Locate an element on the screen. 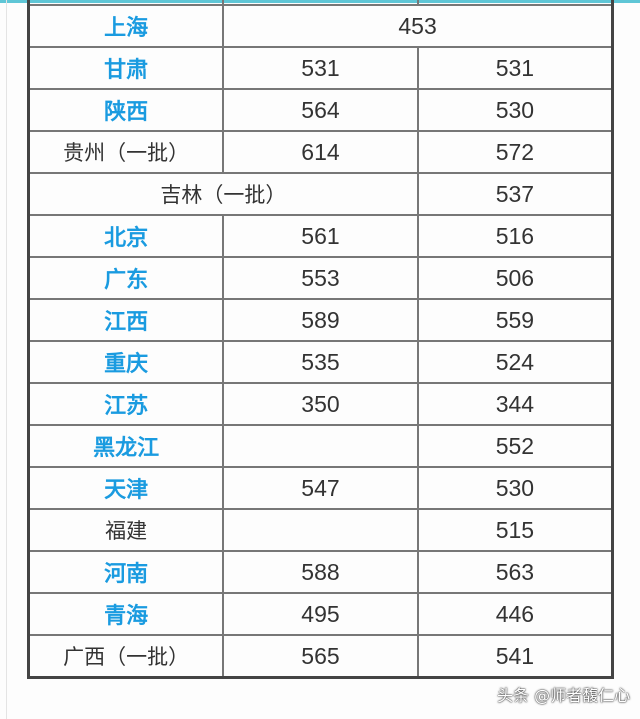 The width and height of the screenshot is (640, 719). score-cell: 453 is located at coordinates (418, 26).